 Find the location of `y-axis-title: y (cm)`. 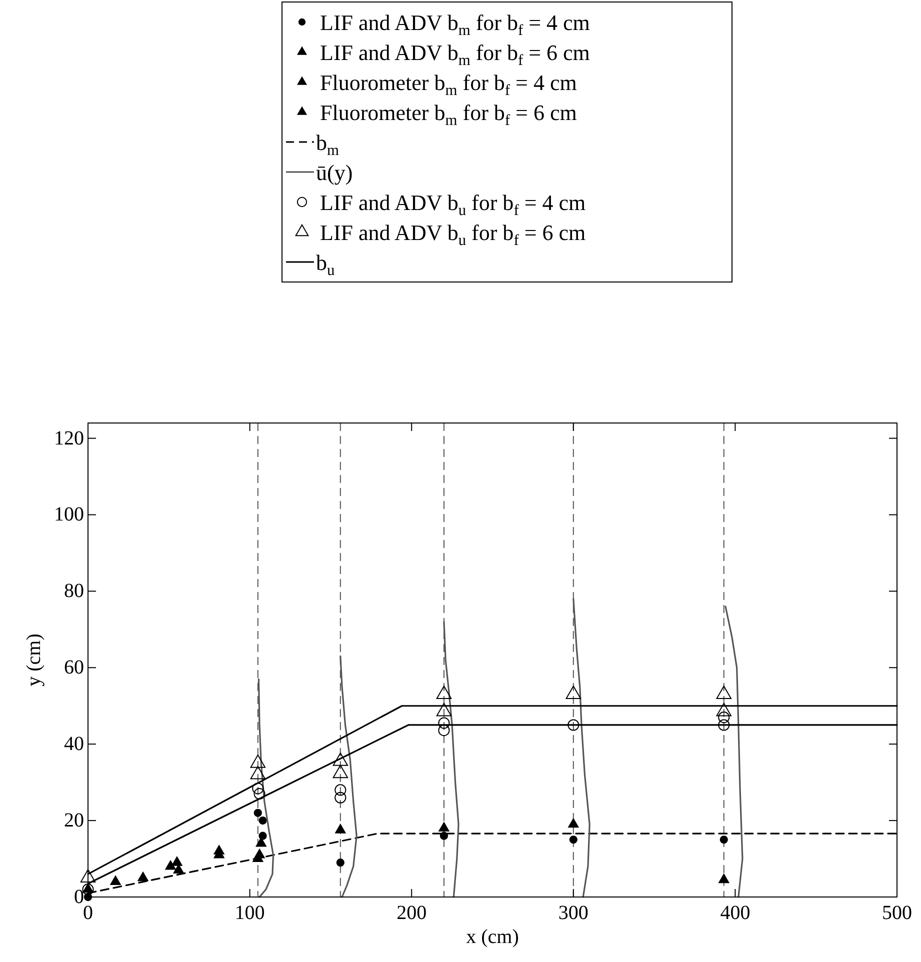

y-axis-title: y (cm) is located at coordinates (34, 660).